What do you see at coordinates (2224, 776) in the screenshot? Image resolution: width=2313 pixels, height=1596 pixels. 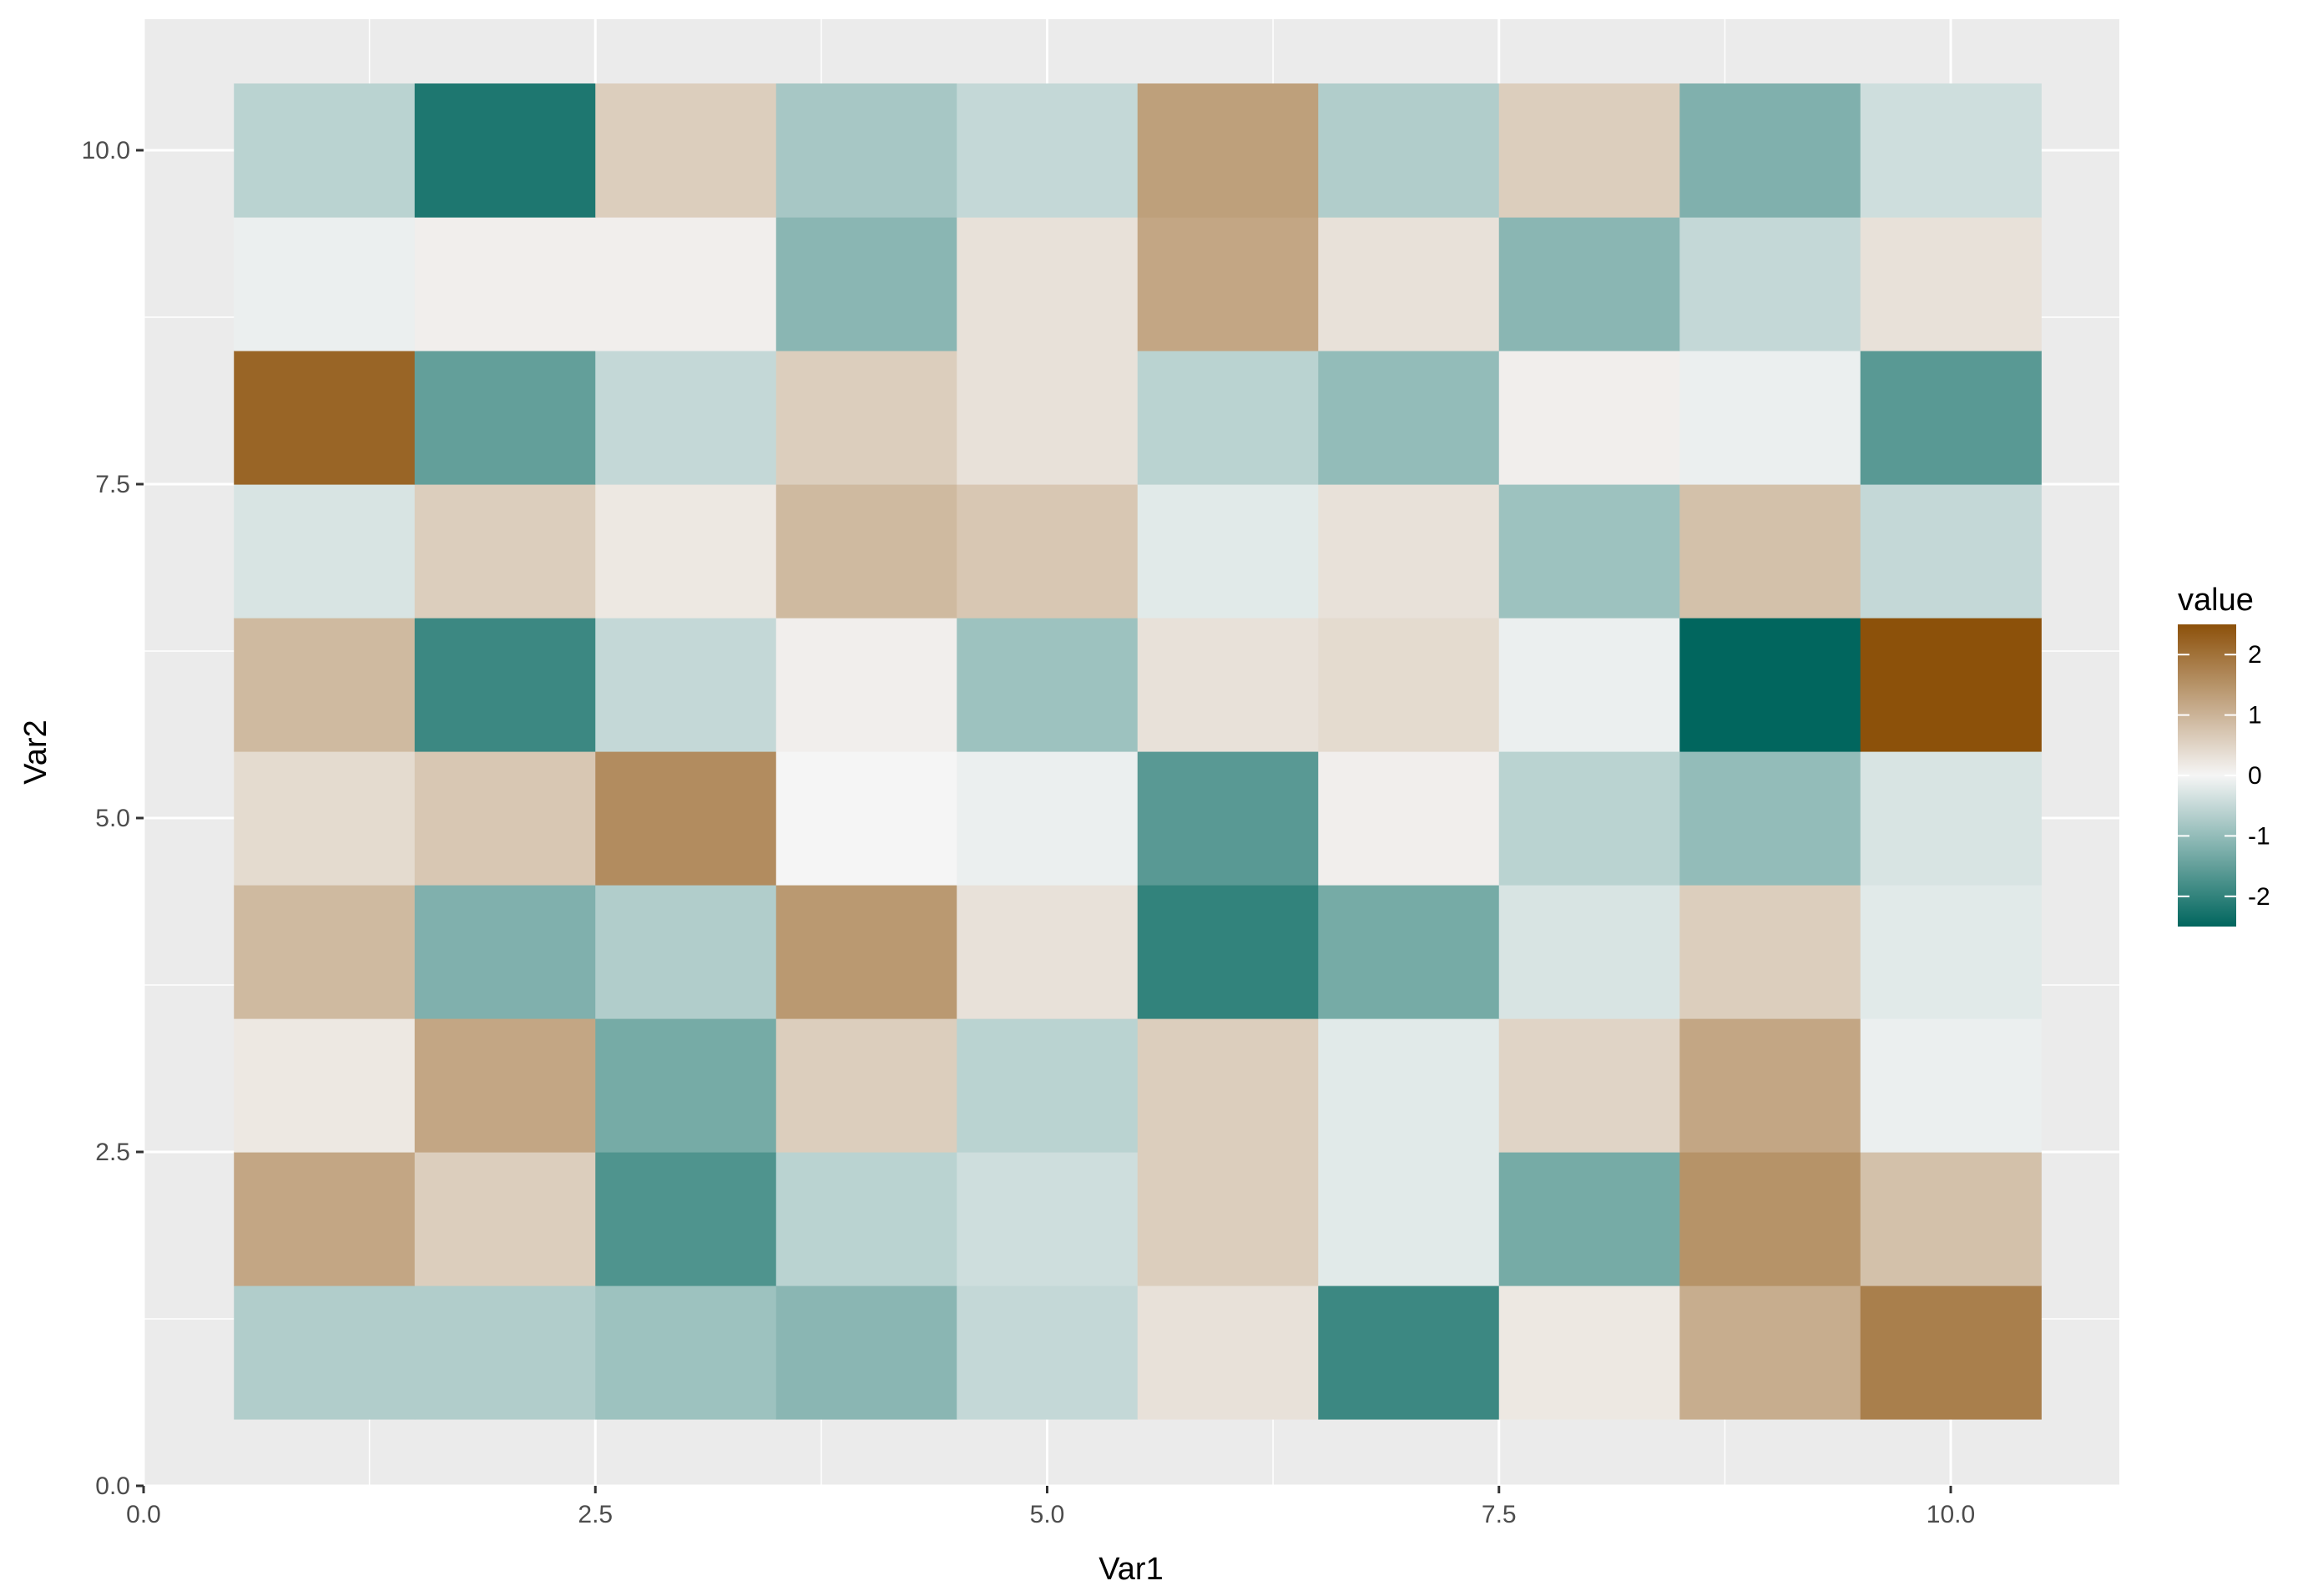 I see `legend-ticks: 2 1 0 -1 -2` at bounding box center [2224, 776].